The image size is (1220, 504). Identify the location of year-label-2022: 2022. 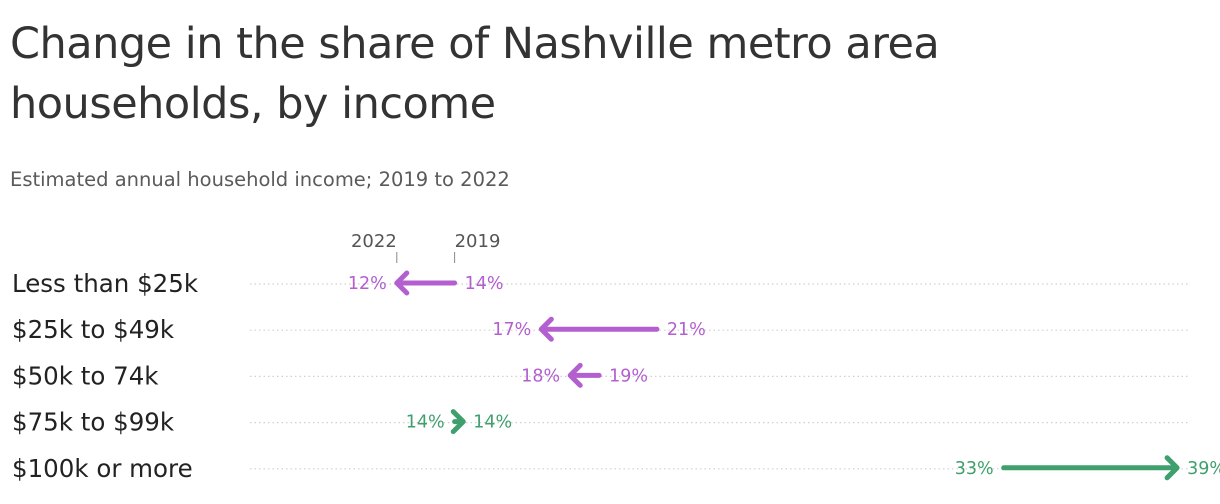
(374, 241).